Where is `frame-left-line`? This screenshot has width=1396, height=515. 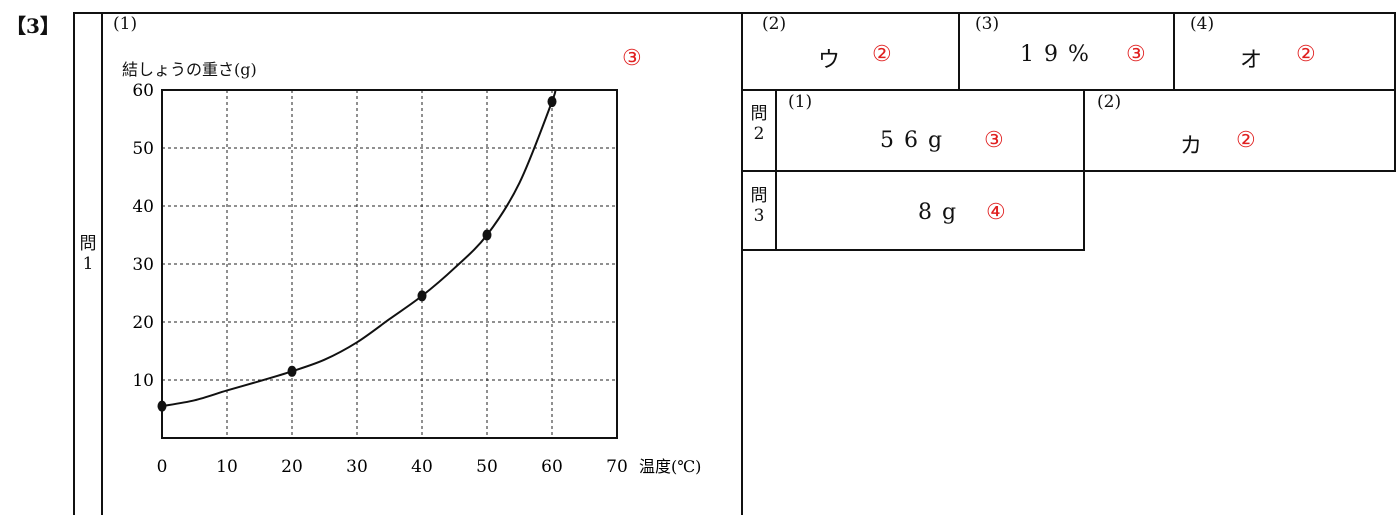
frame-left-line is located at coordinates (74, 263).